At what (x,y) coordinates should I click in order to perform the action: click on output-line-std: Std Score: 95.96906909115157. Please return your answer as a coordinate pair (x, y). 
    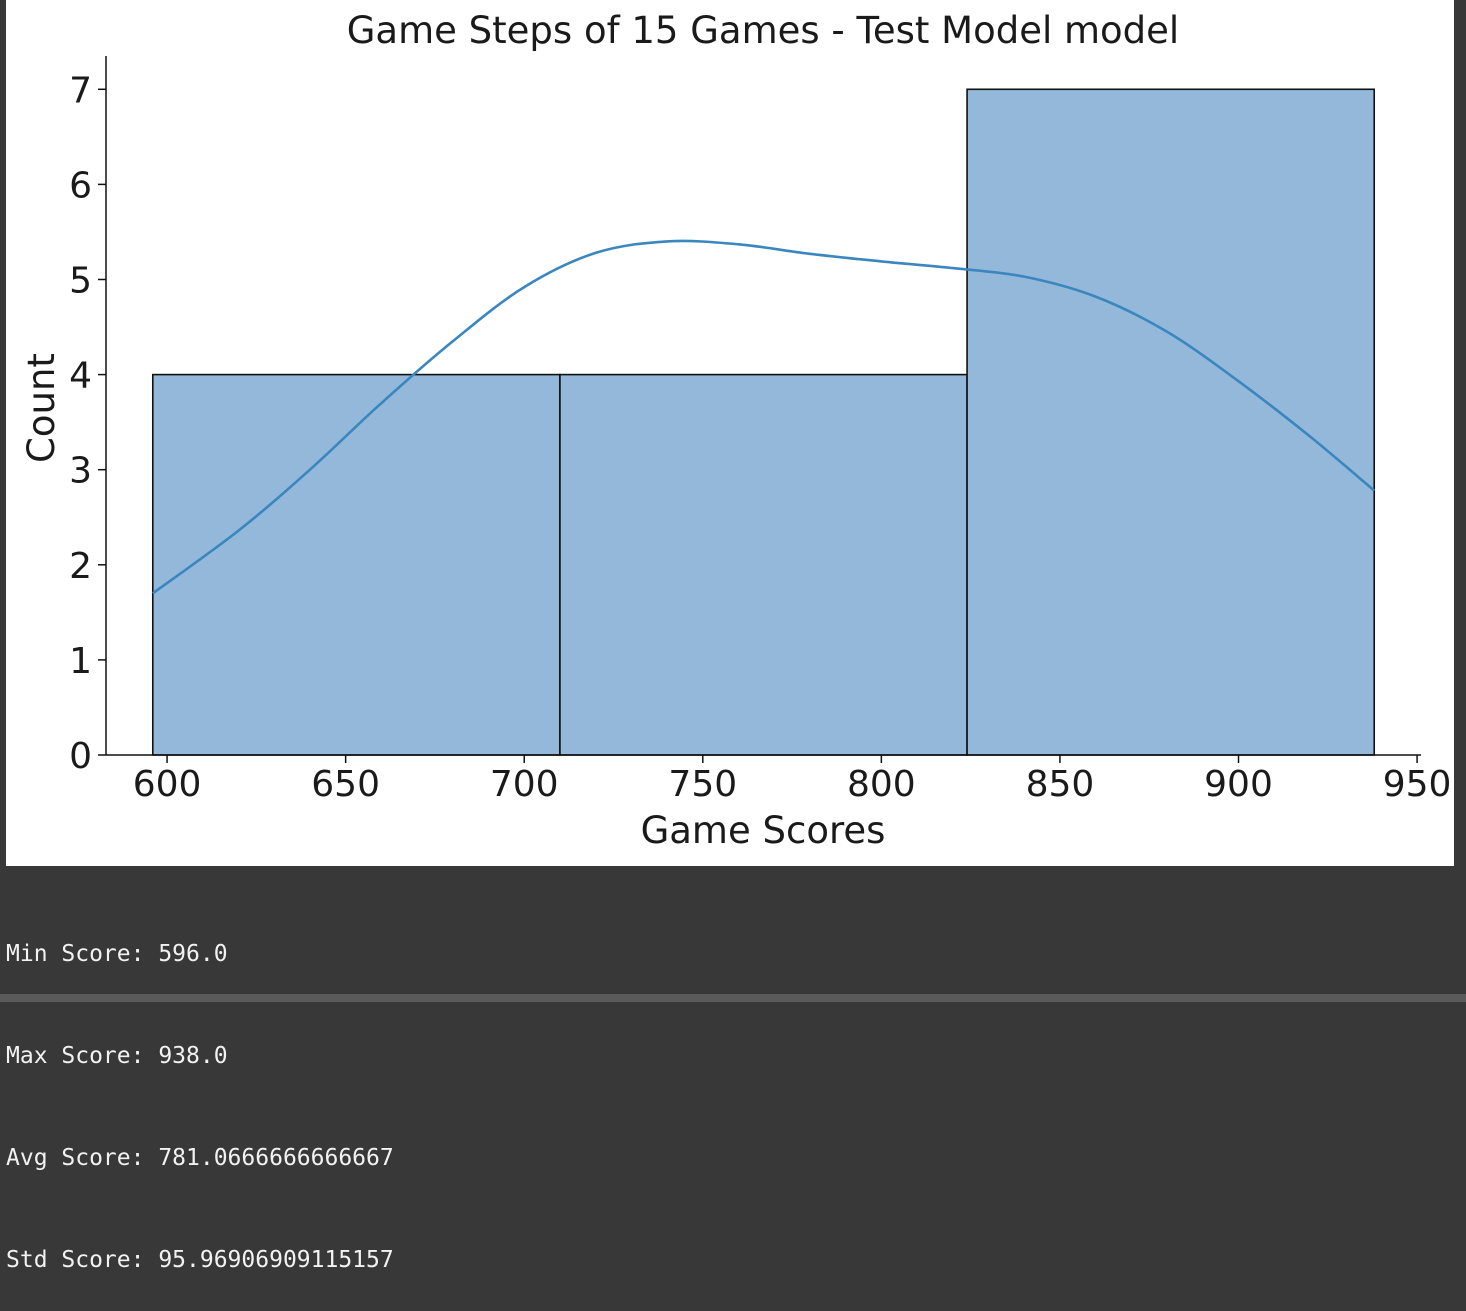
    Looking at the image, I should click on (200, 1260).